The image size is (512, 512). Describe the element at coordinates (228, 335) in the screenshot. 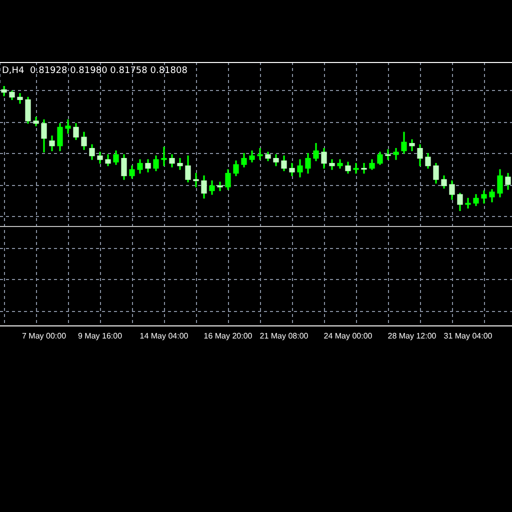

I see `x-tick-label: 16 May 20:00` at that location.